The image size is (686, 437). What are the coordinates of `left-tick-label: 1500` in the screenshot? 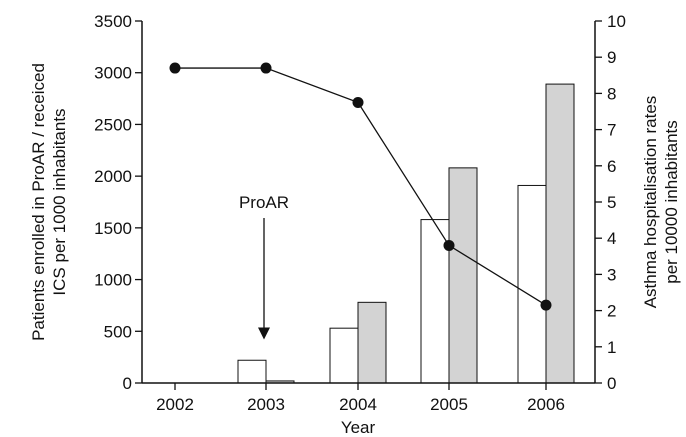 It's located at (113, 228).